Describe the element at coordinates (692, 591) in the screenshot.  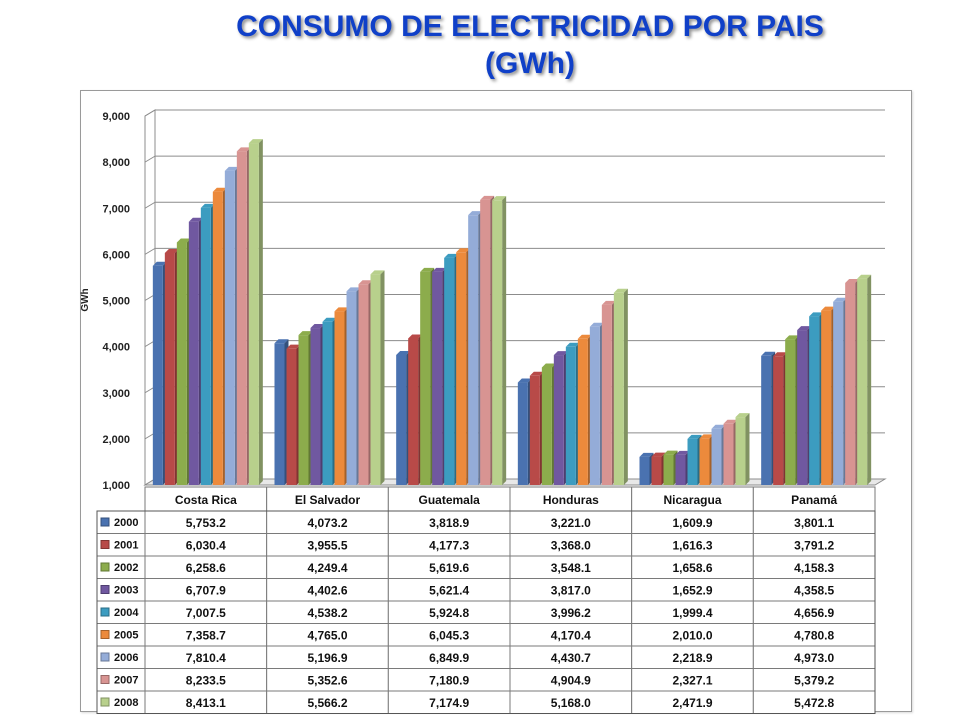
I see `data-label: 1,652.9` at that location.